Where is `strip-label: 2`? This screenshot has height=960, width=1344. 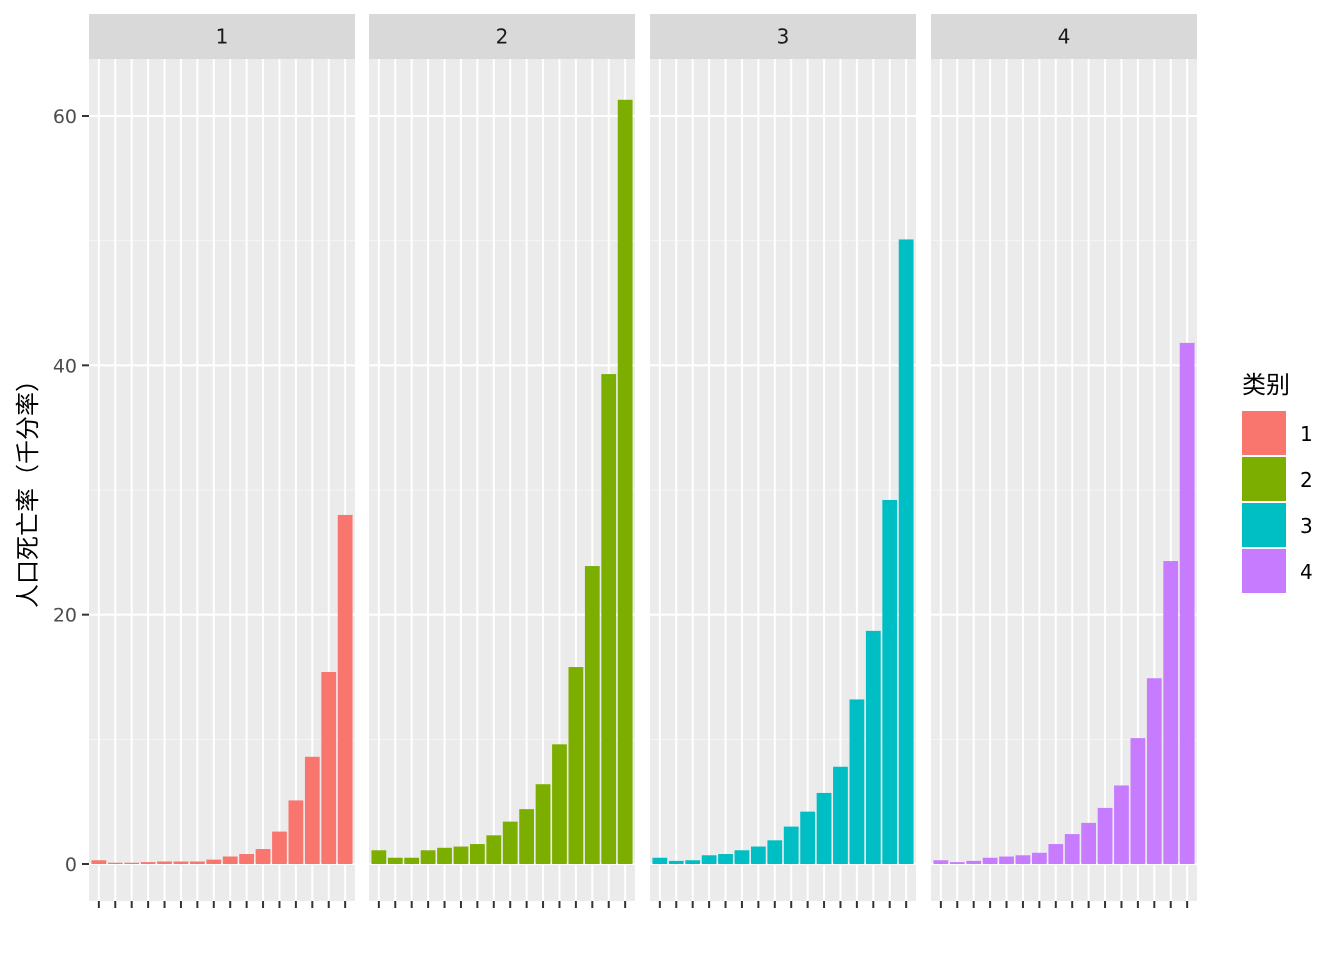
strip-label: 2 is located at coordinates (502, 37).